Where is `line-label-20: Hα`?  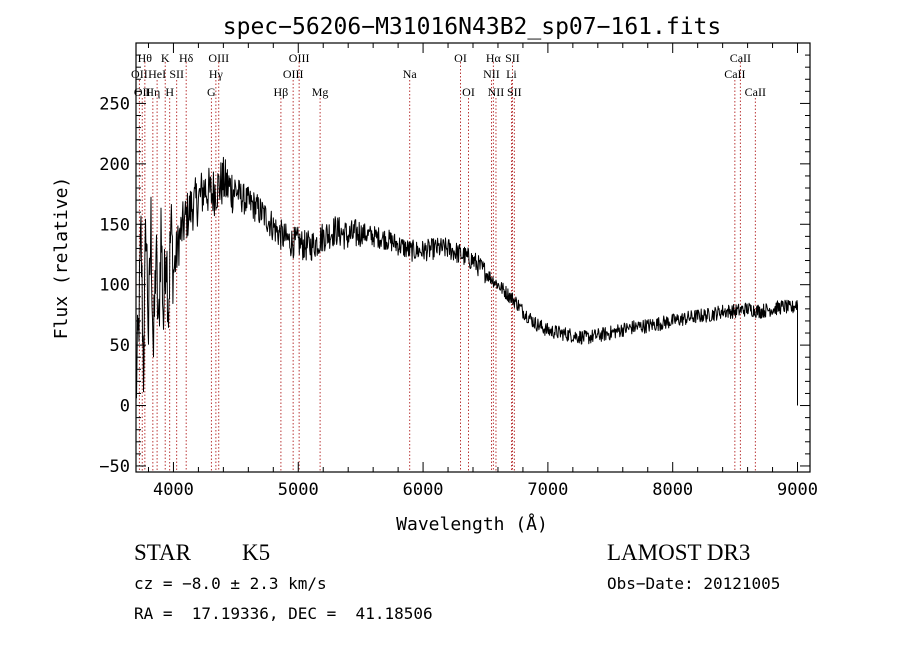 line-label-20: Hα is located at coordinates (494, 58).